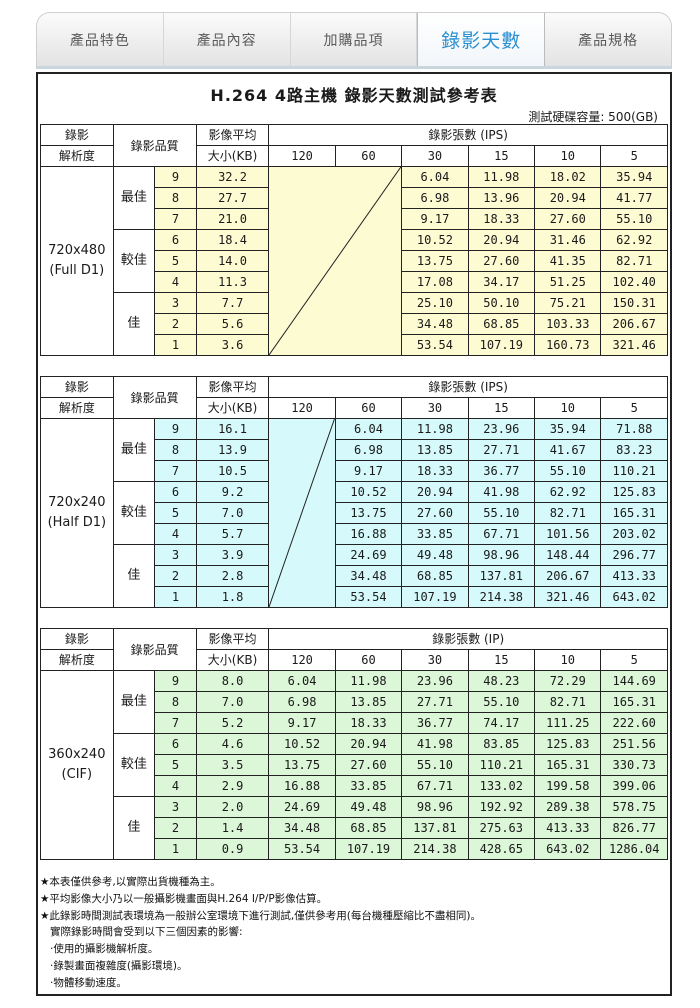  Describe the element at coordinates (232, 744) in the screenshot. I see `avg-size-value: 4.6` at that location.